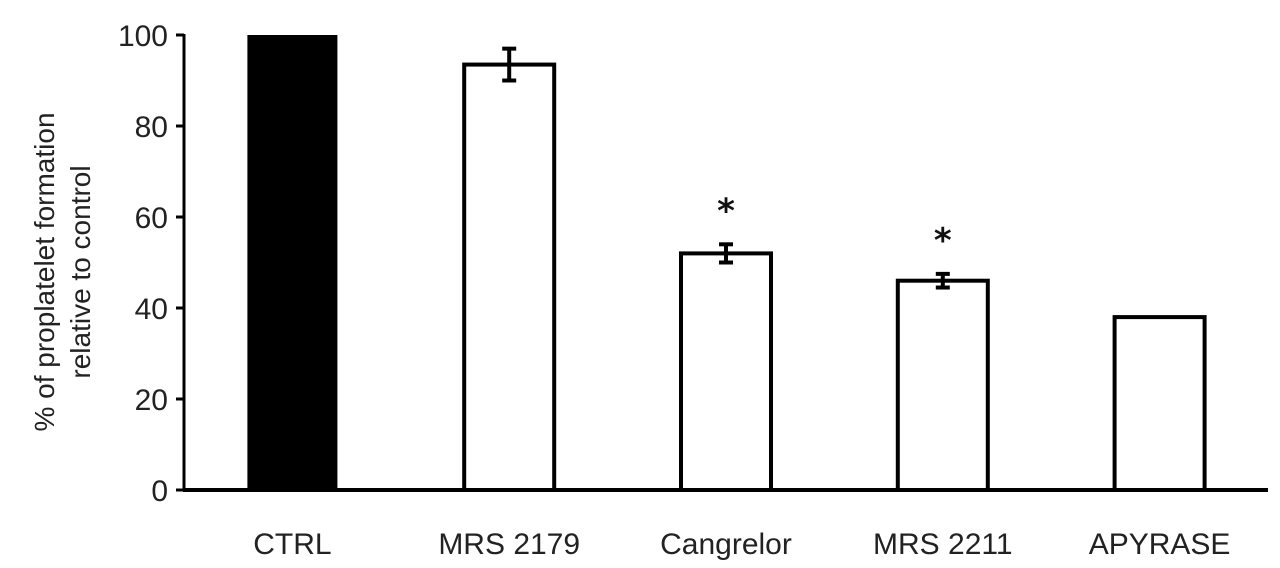 The height and width of the screenshot is (568, 1280). Describe the element at coordinates (143, 36) in the screenshot. I see `y-tick-label: 100` at that location.